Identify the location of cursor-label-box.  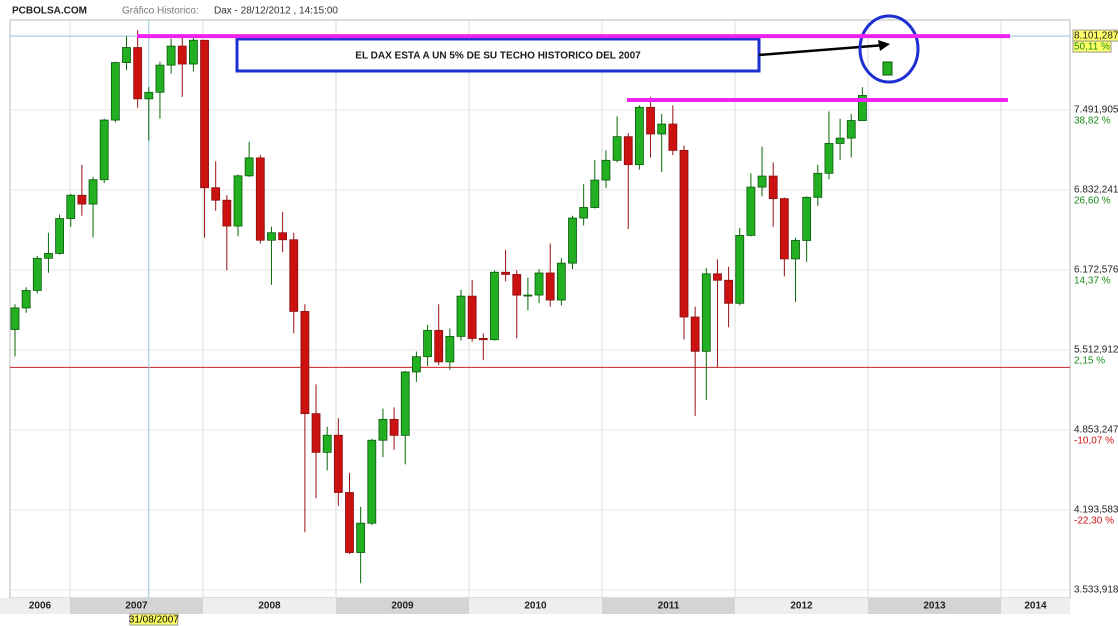
(154, 619).